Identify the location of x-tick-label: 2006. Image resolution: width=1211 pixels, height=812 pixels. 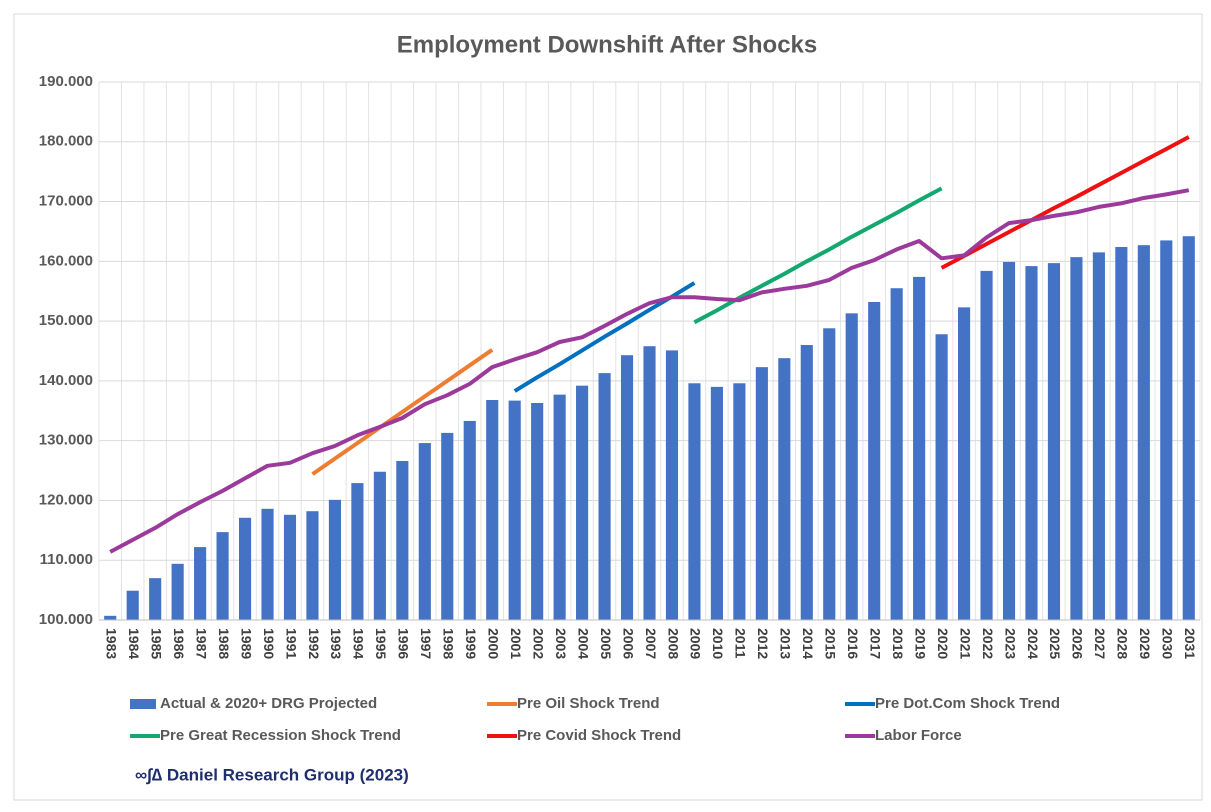
(628, 643).